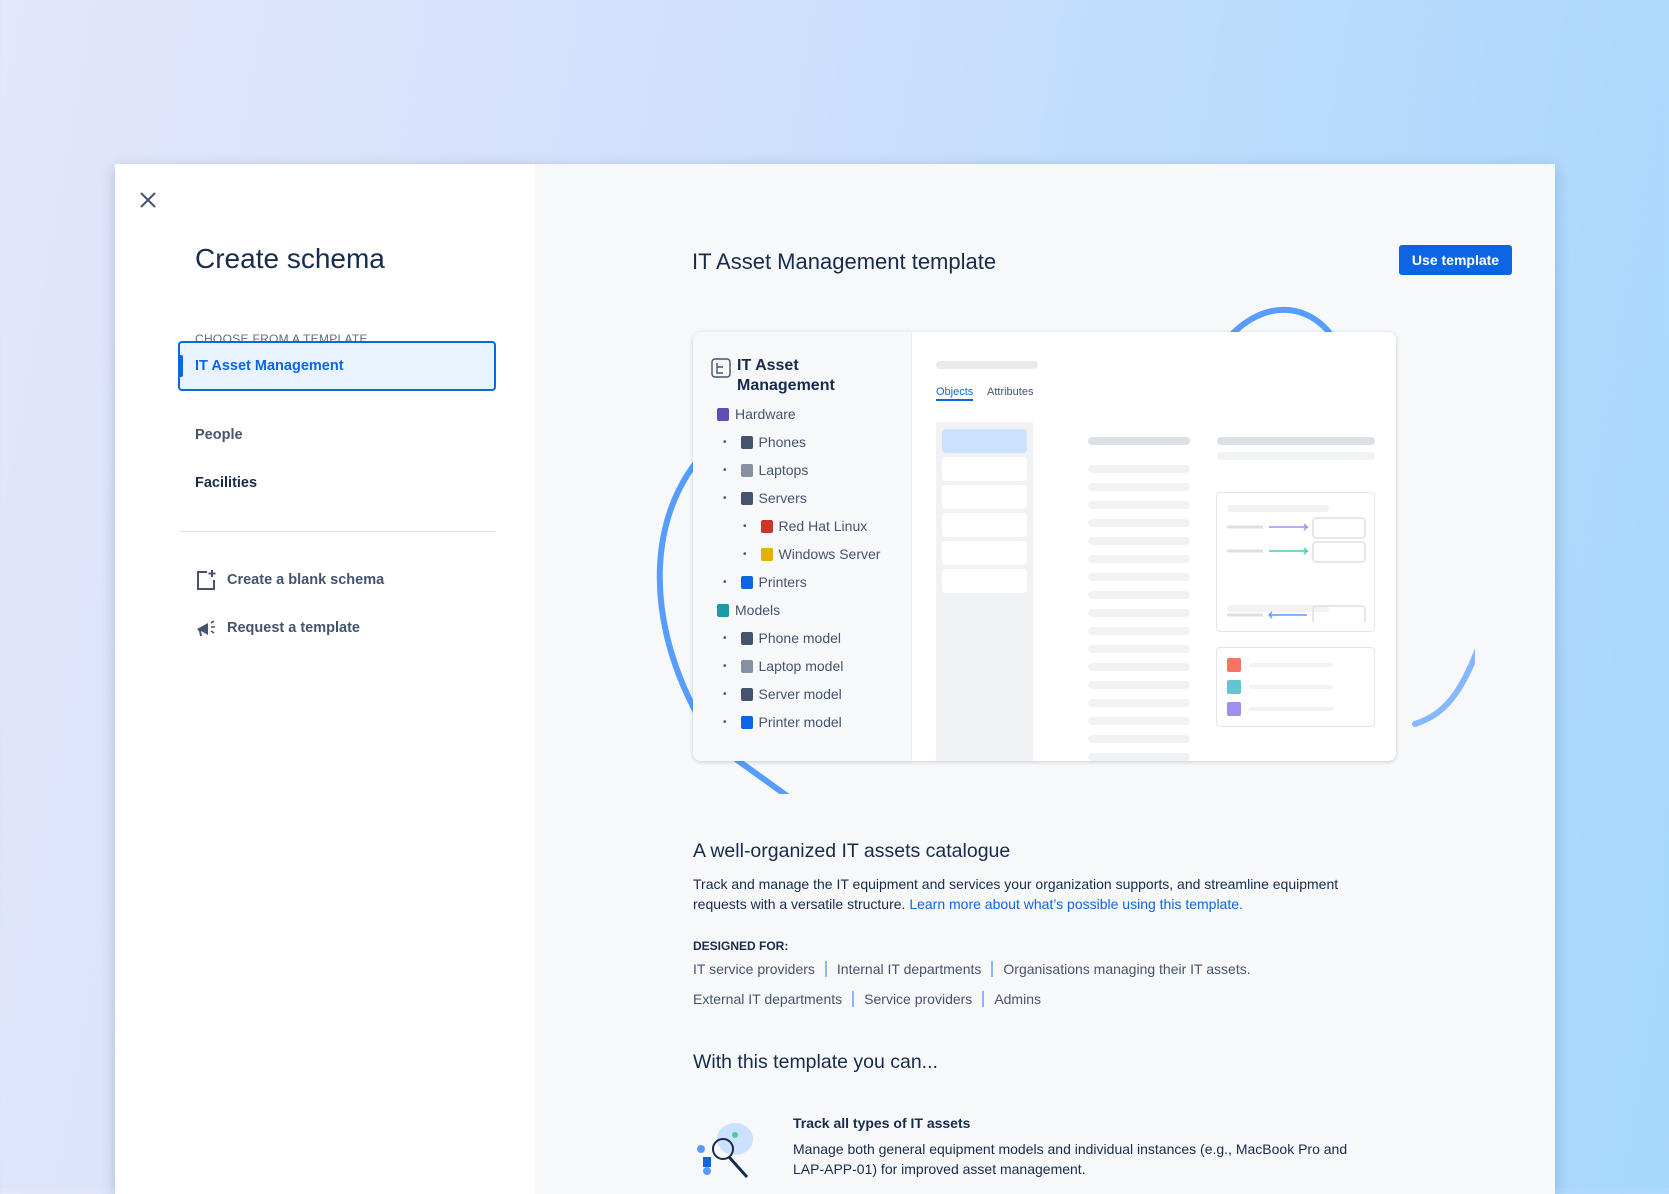  I want to click on tree-item: • Windows Server, so click(811, 554).